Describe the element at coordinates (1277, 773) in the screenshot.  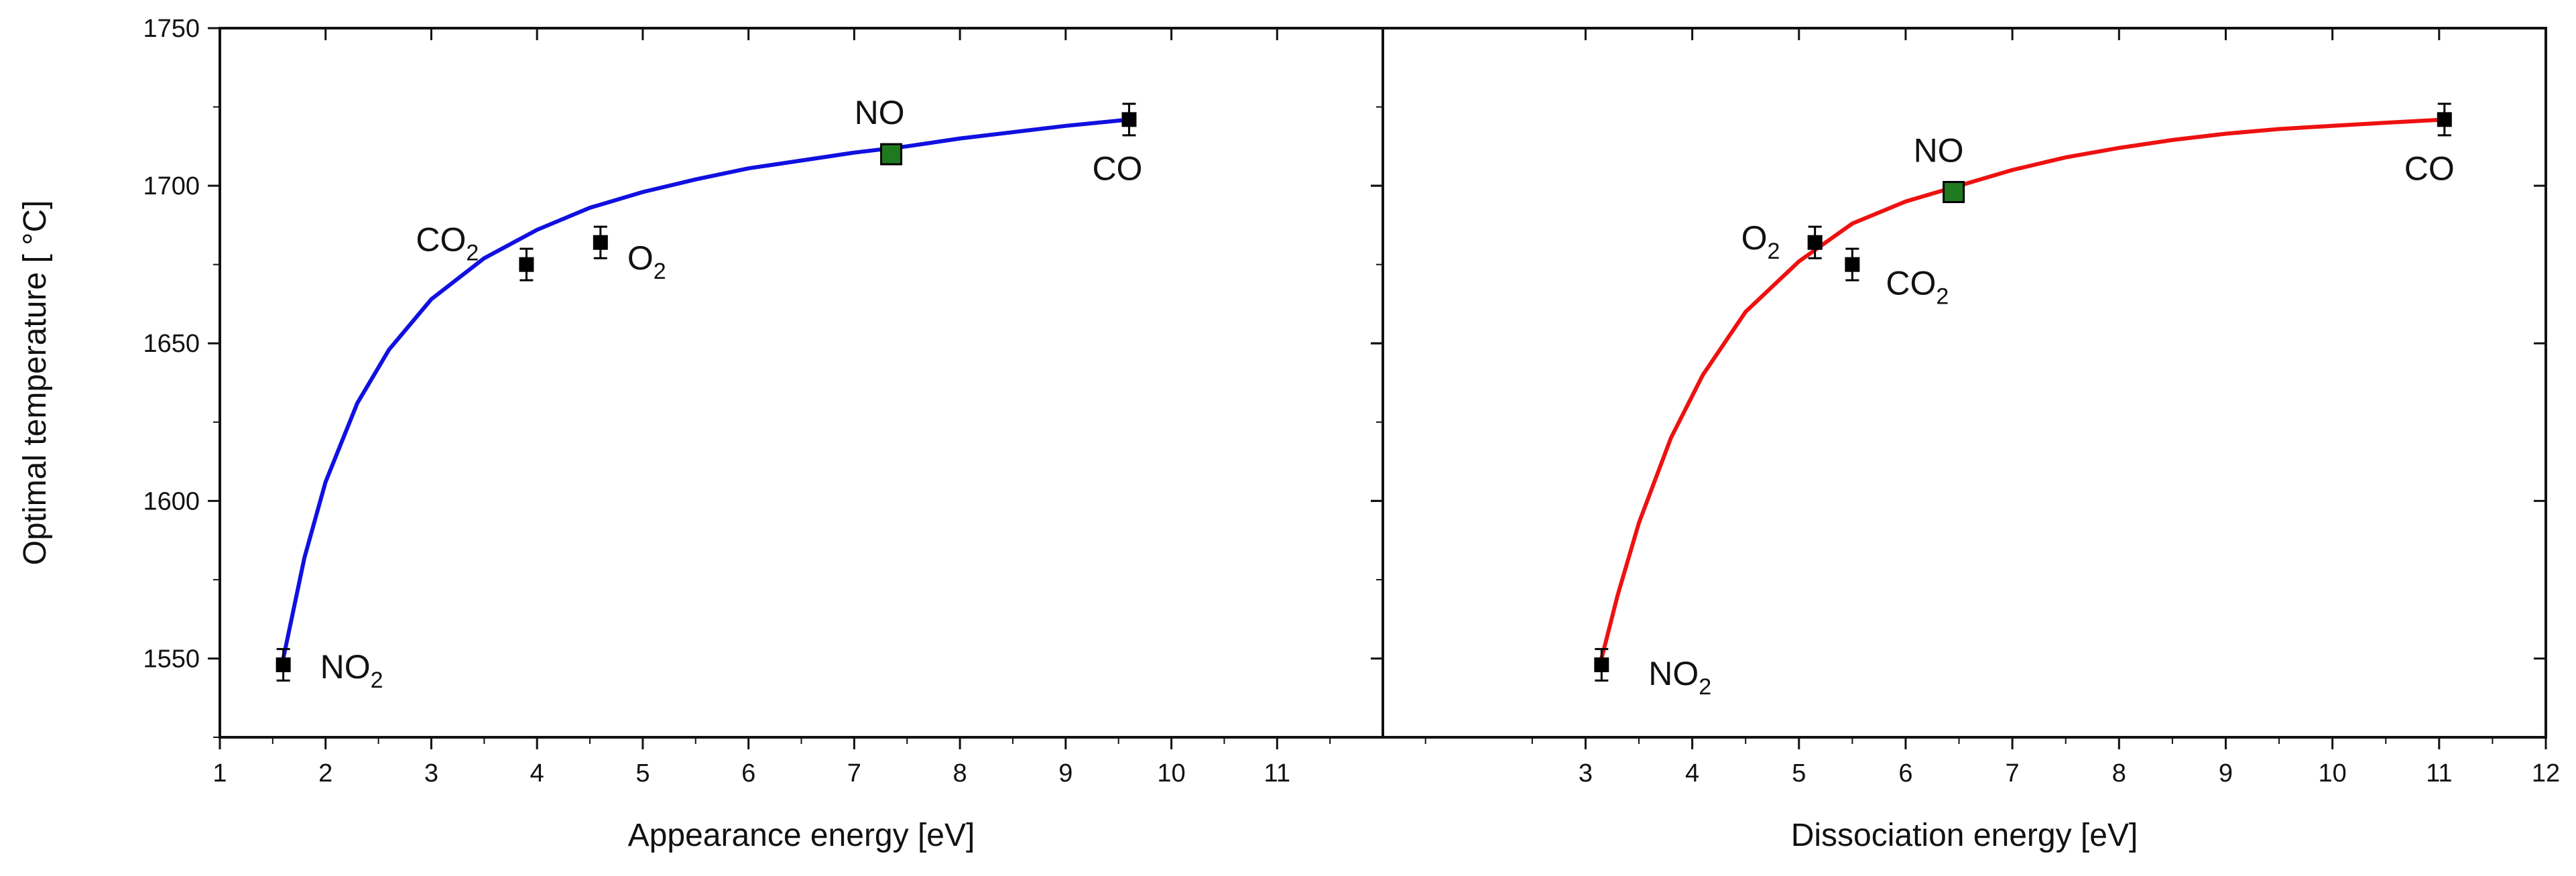
I see `left-x-tick-label: 11` at that location.